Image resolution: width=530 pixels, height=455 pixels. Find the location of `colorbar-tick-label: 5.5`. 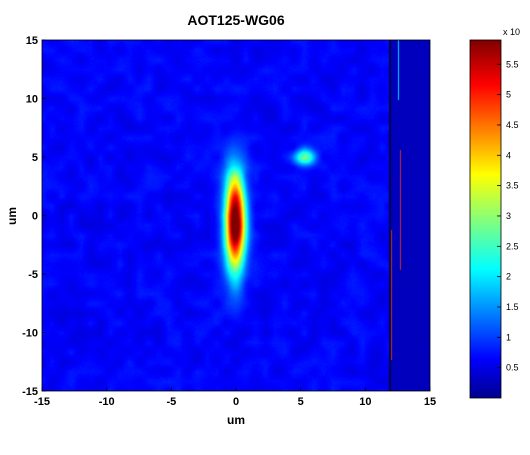

colorbar-tick-label: 5.5 is located at coordinates (512, 64).